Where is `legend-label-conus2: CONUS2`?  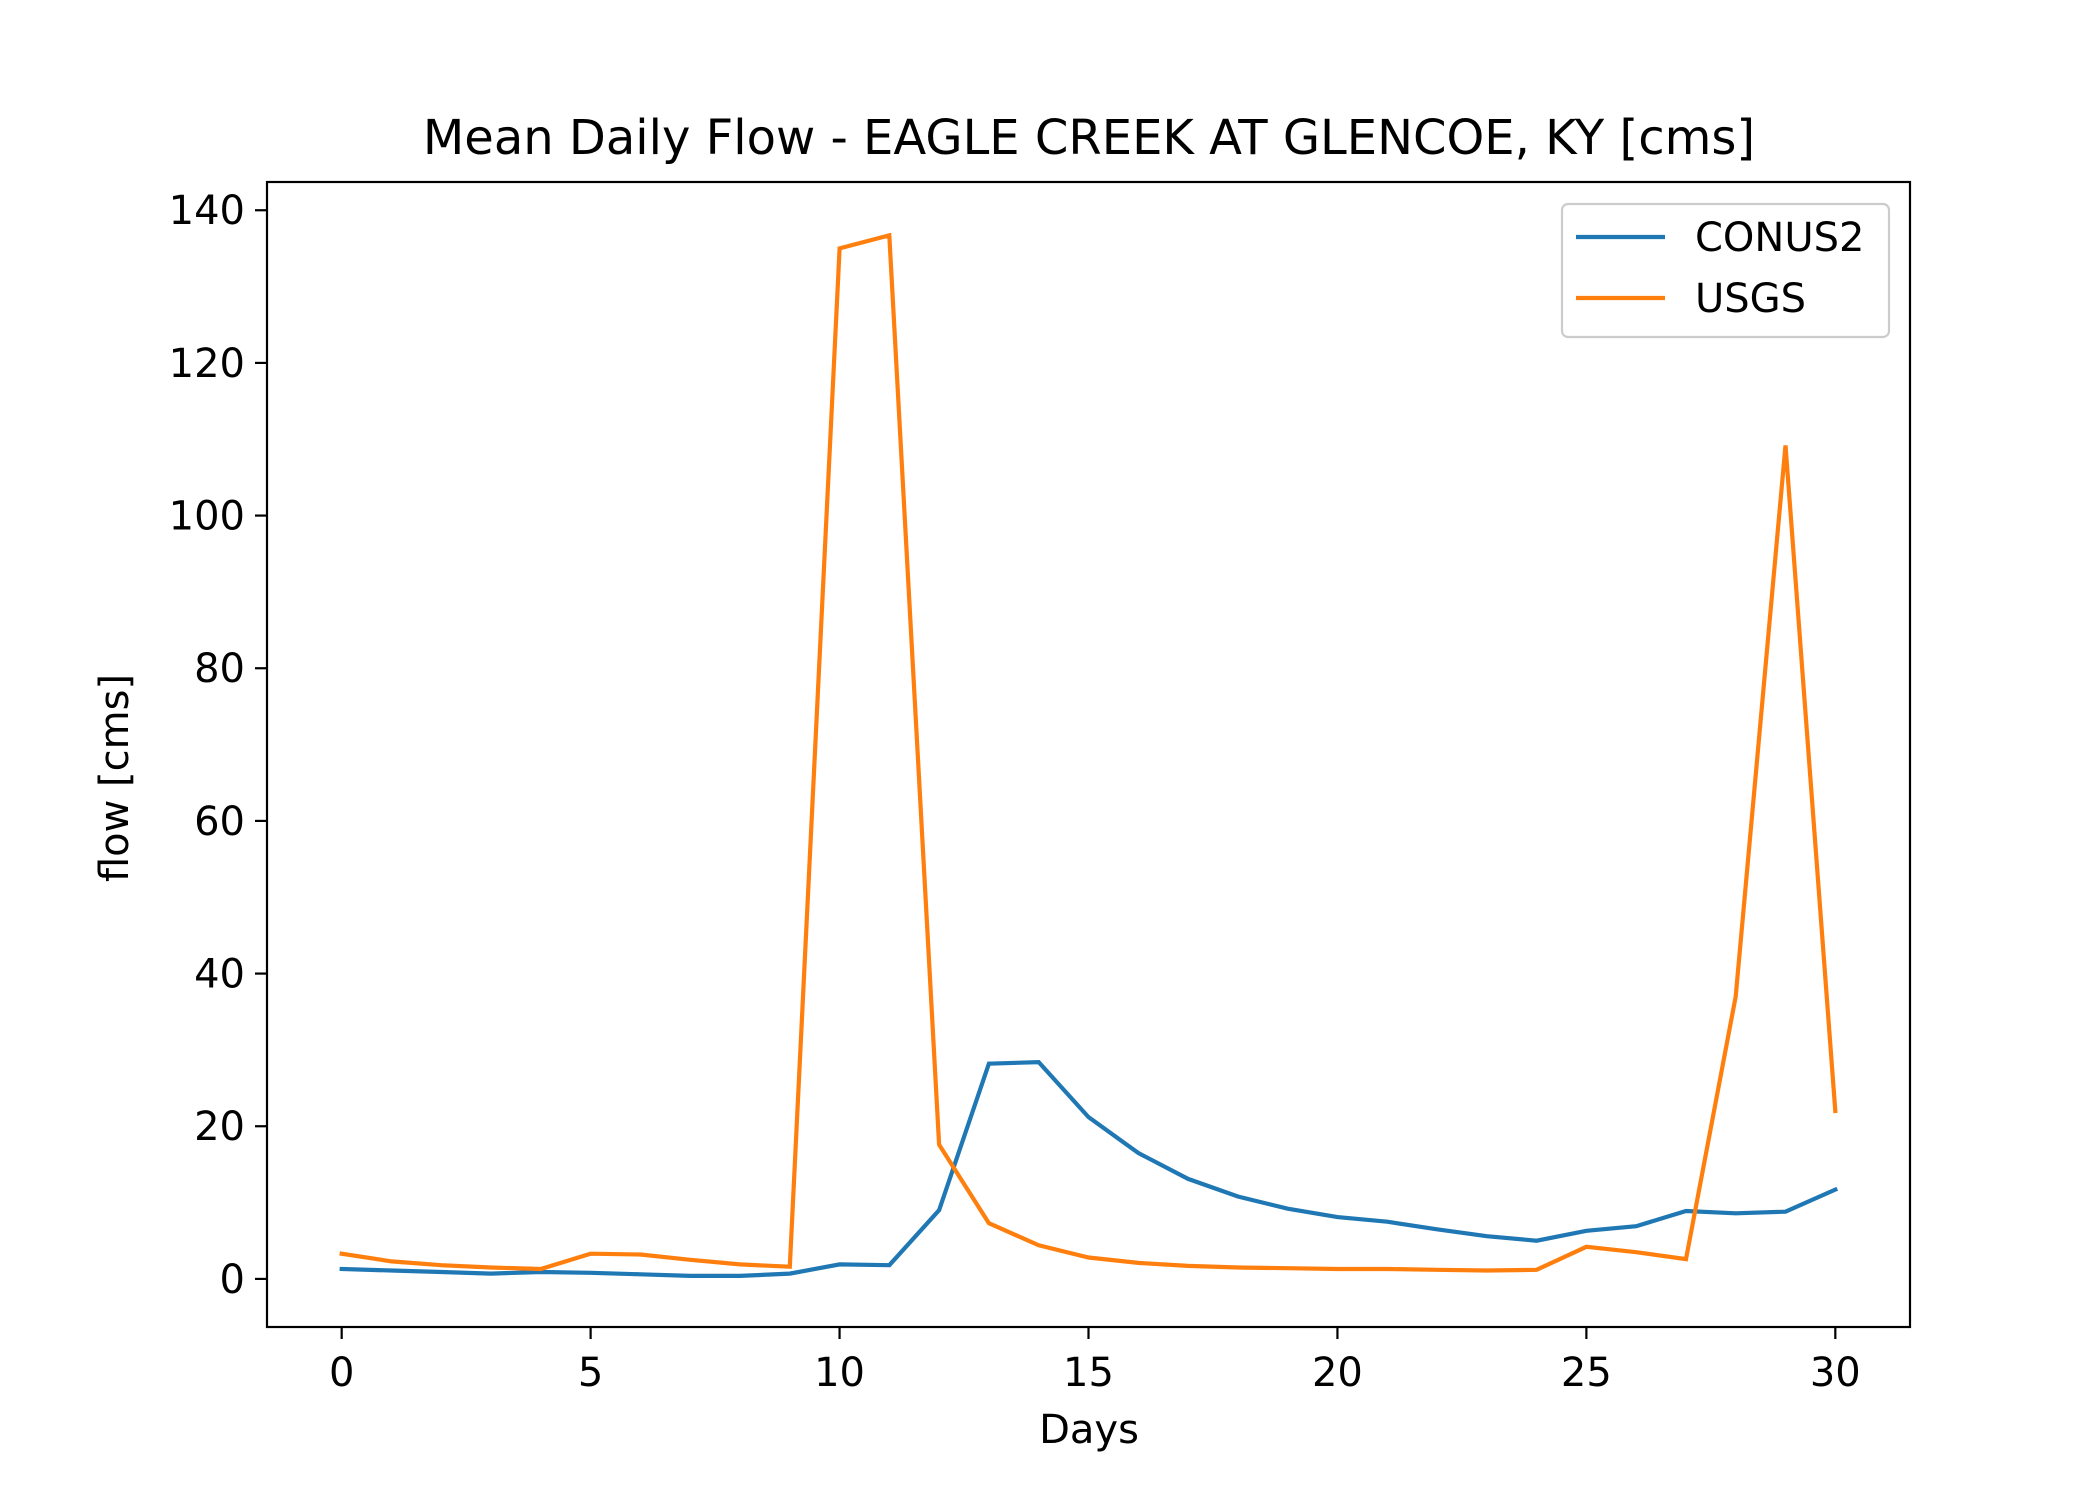 legend-label-conus2: CONUS2 is located at coordinates (1779, 238).